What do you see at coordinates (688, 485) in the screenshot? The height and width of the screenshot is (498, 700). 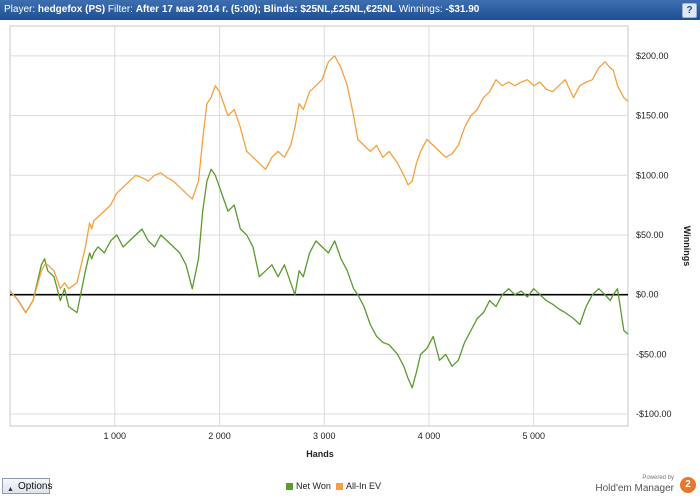 I see `hem2-logo-icon: 2` at bounding box center [688, 485].